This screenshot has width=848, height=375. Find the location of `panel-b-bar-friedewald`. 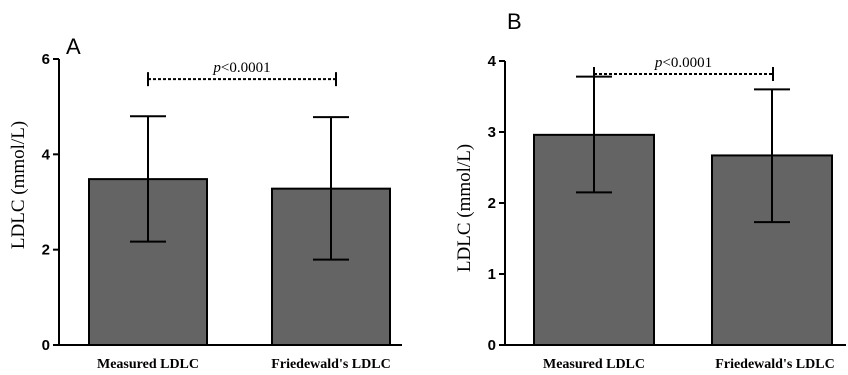

panel-b-bar-friedewald is located at coordinates (772, 250).